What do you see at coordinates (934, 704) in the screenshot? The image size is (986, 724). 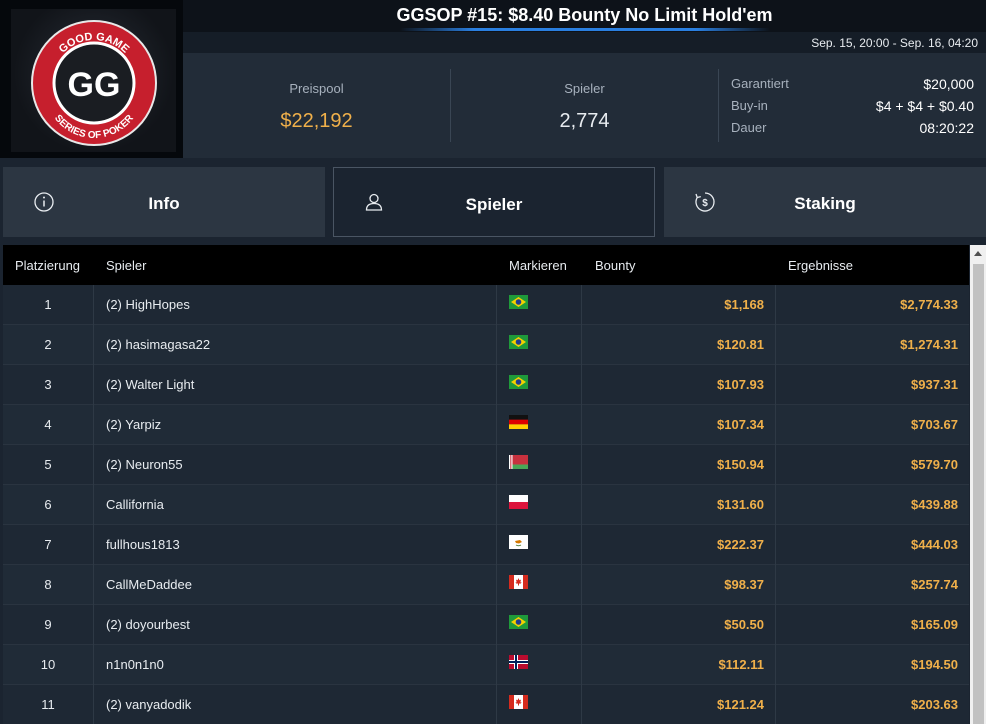 I see `row-result: $203.63` at bounding box center [934, 704].